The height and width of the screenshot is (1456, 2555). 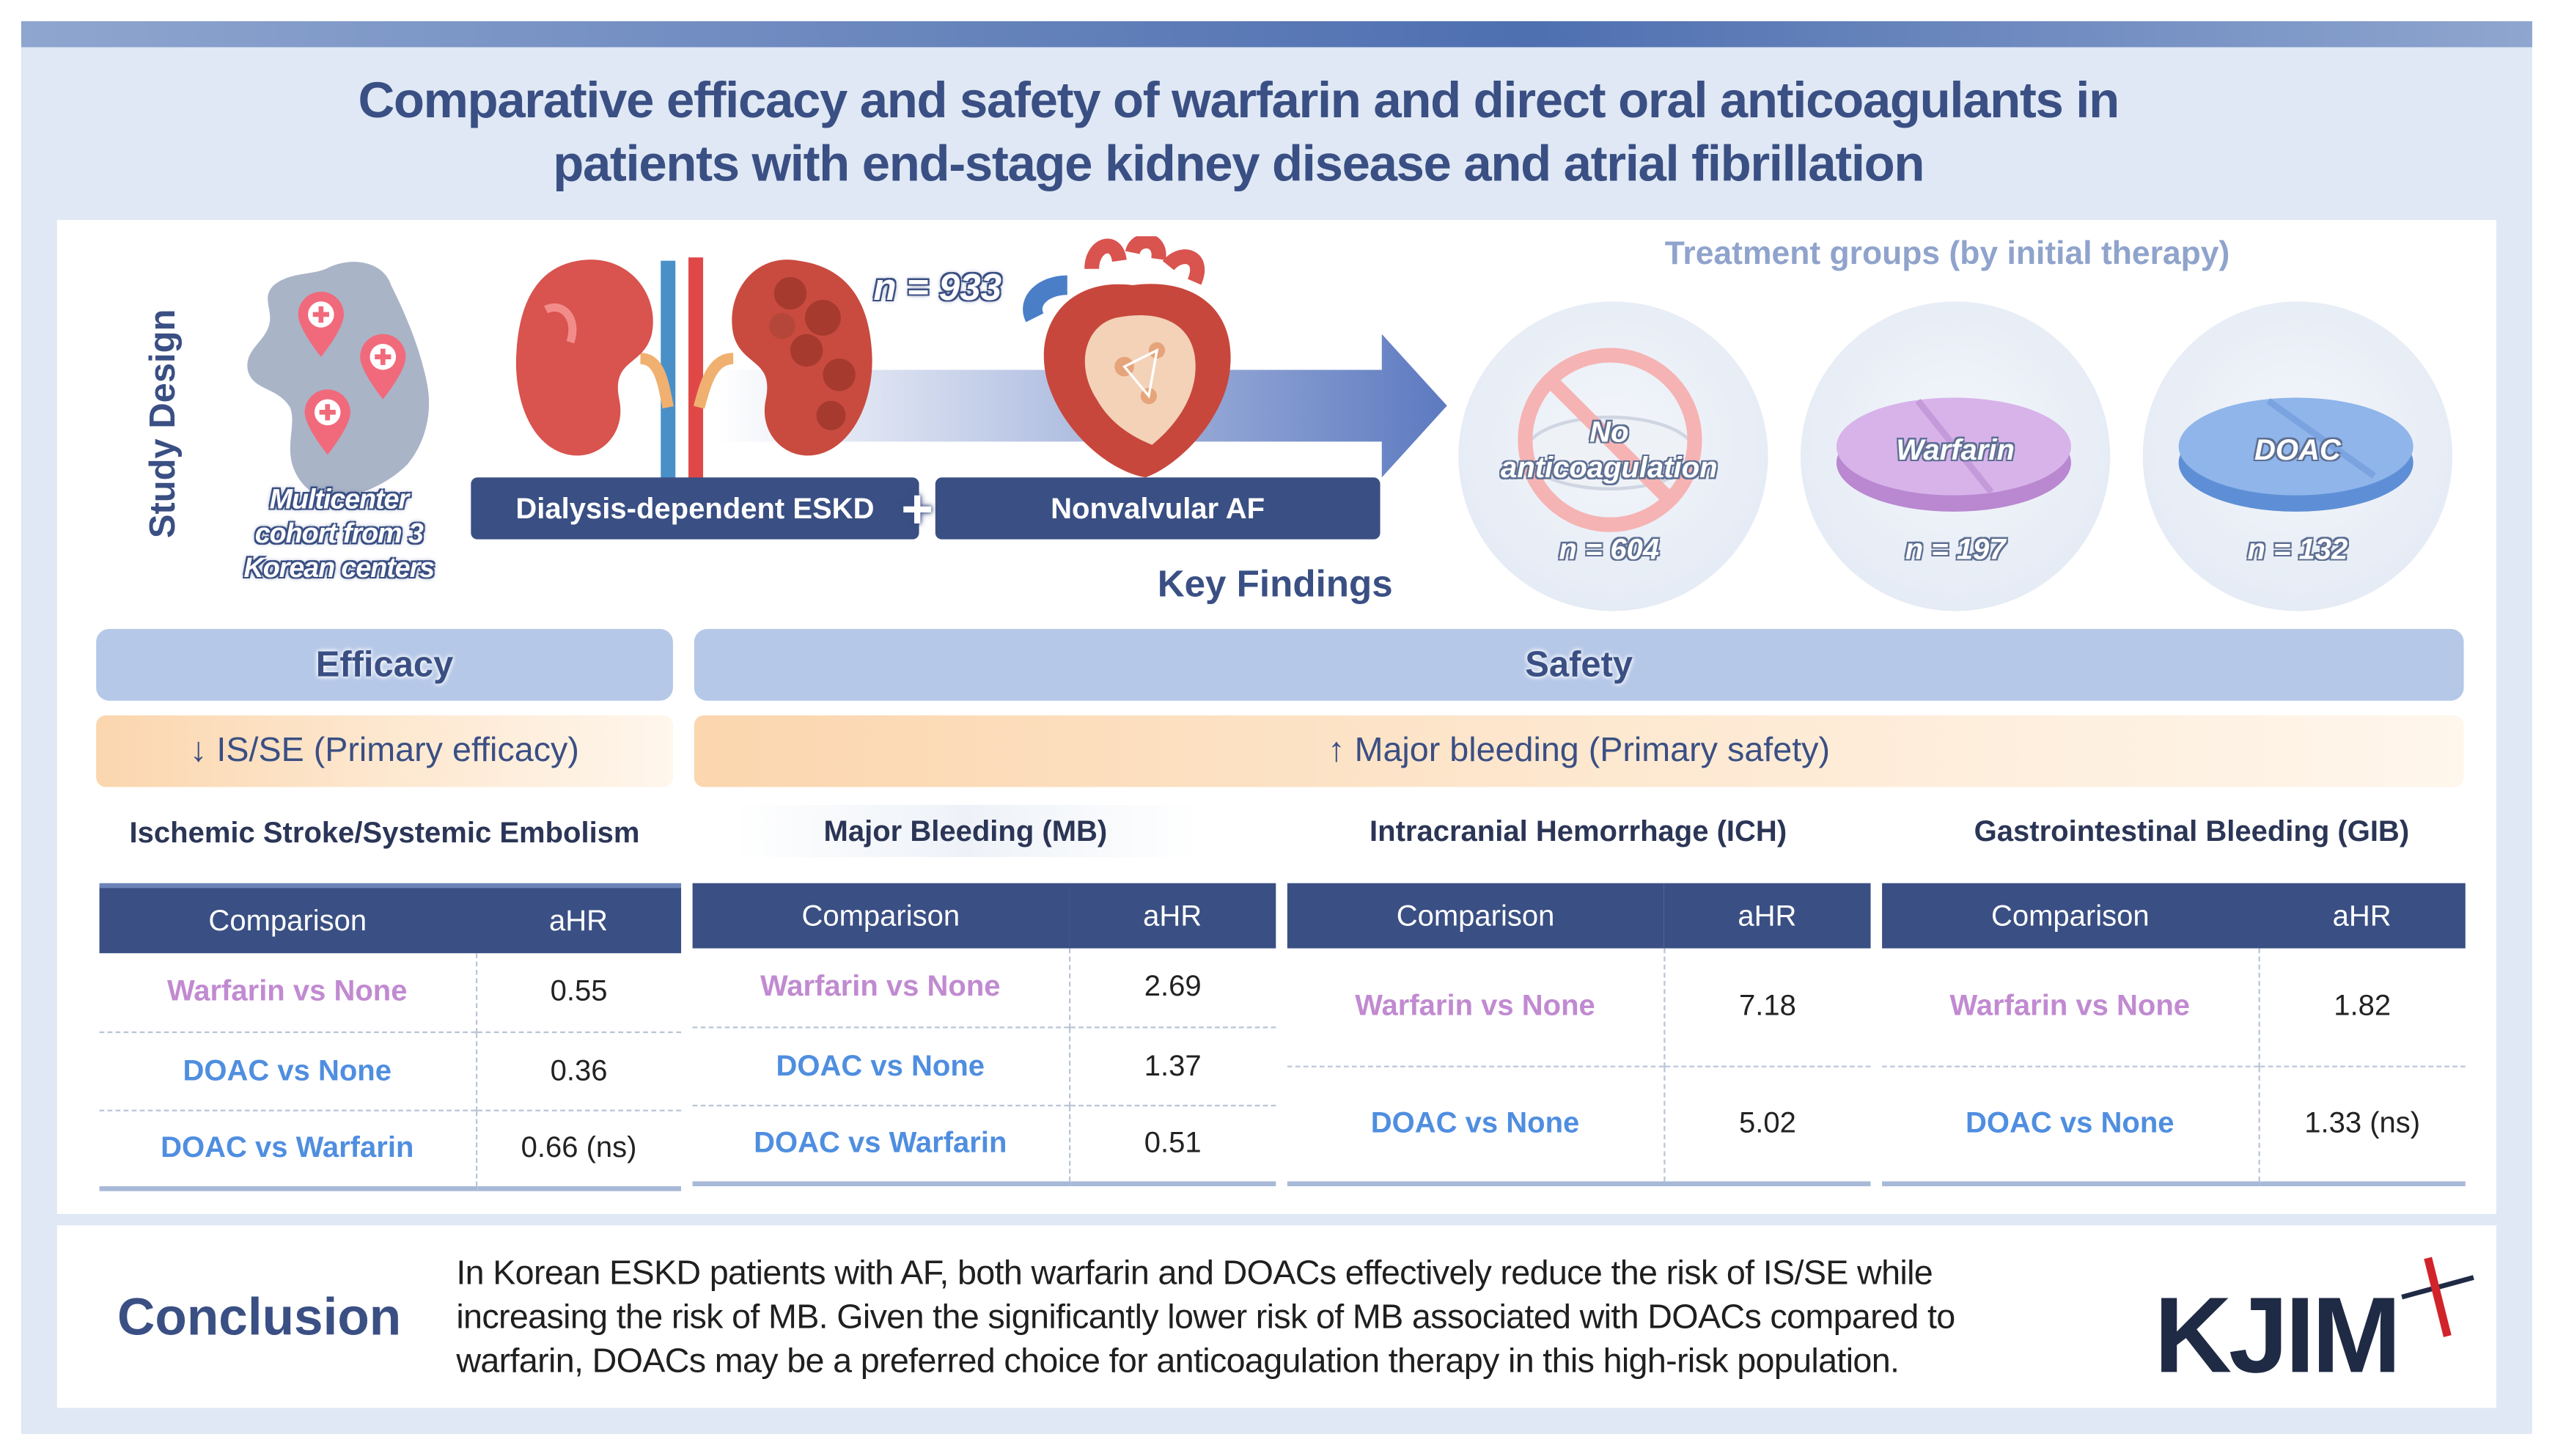 What do you see at coordinates (1947, 254) in the screenshot?
I see `treatment-groups-heading: Treatment groups (by initial therapy)` at bounding box center [1947, 254].